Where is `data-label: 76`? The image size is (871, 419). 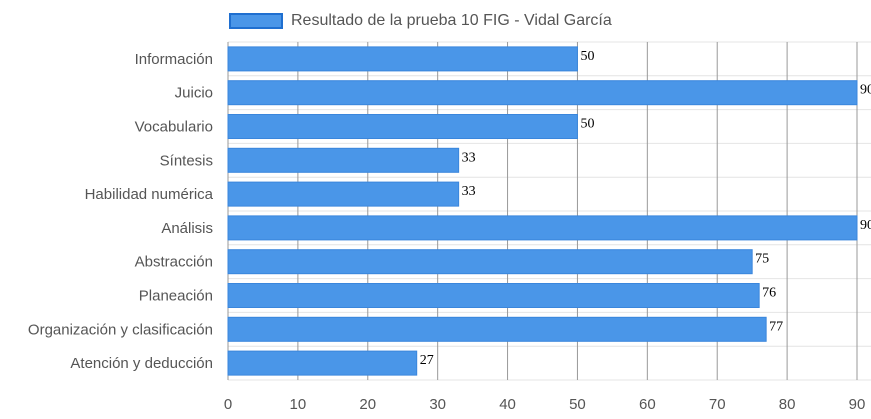
data-label: 76 is located at coordinates (769, 293).